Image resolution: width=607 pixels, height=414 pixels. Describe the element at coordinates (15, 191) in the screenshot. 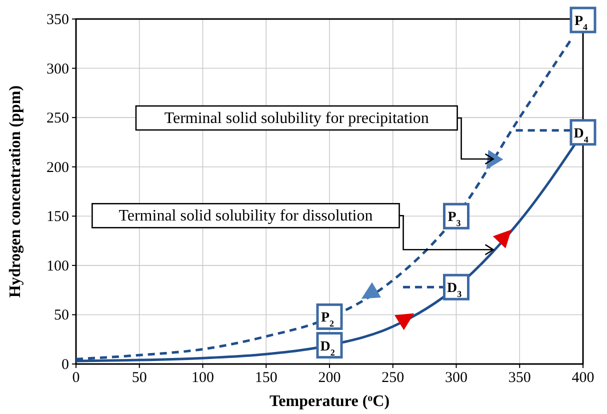

I see `y-axis-title: Hydrogen concentration (ppm)` at that location.